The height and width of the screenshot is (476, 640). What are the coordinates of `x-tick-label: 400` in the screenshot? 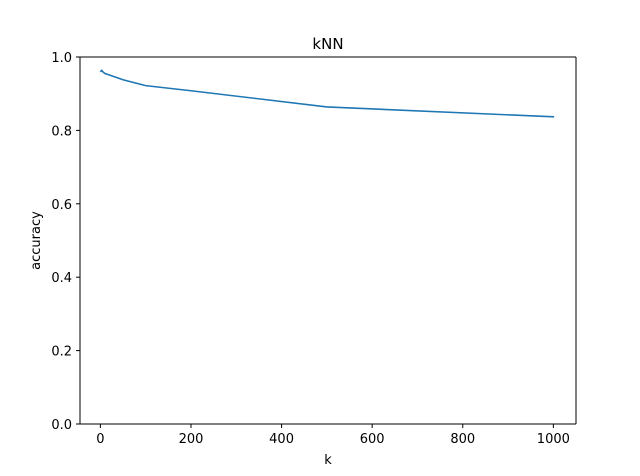 It's located at (281, 439).